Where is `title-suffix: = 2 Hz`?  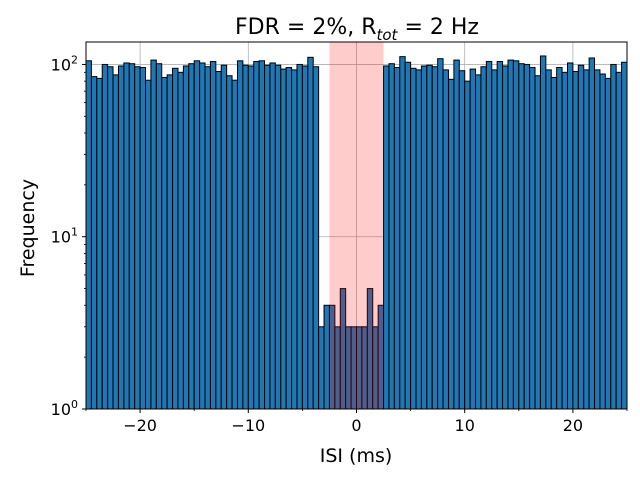 title-suffix: = 2 Hz is located at coordinates (438, 27).